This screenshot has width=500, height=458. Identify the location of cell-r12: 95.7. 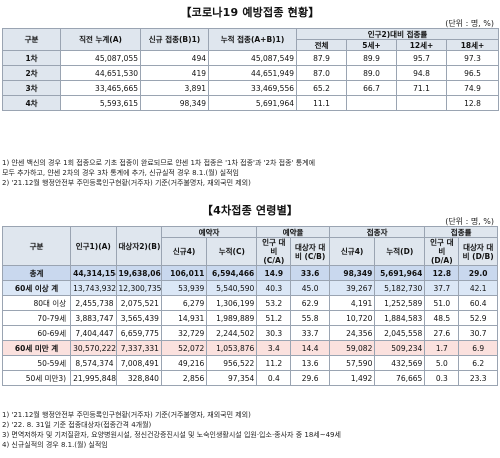
(421, 58).